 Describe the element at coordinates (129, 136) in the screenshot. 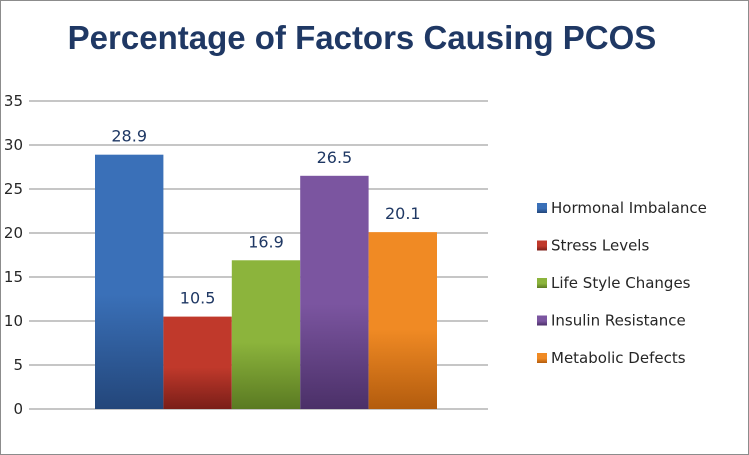

I see `data-label: 28.9` at that location.